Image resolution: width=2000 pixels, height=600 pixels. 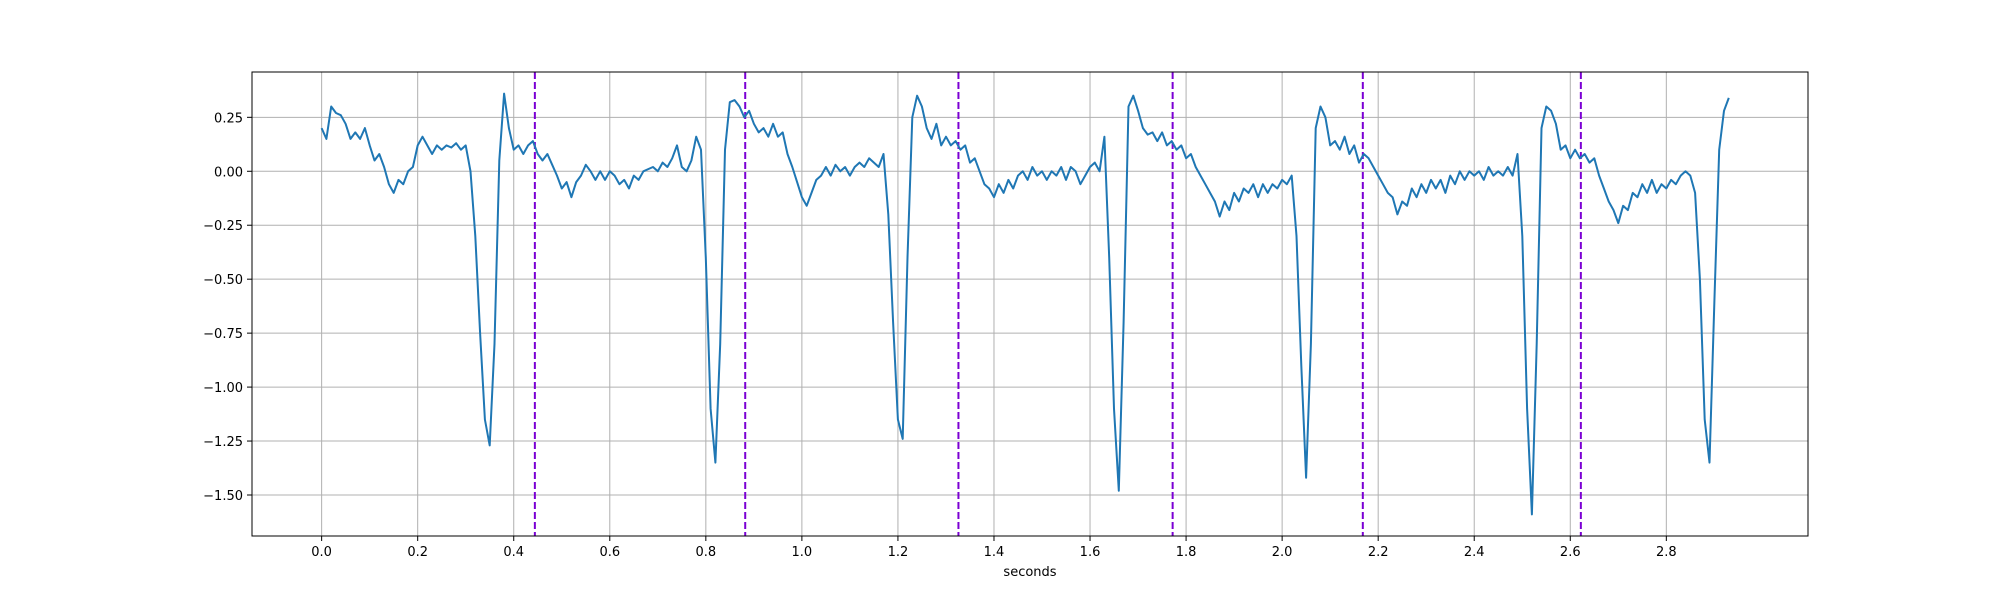 I want to click on y-tick-label: −1.25, so click(x=223, y=442).